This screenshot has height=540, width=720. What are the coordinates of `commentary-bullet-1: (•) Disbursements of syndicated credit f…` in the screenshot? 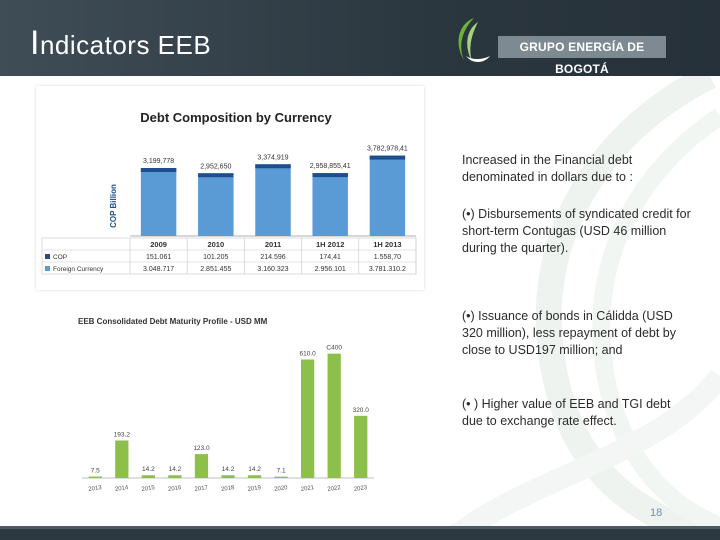 It's located at (576, 231).